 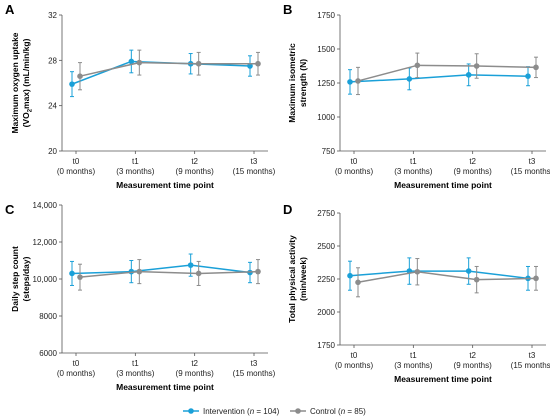 What do you see at coordinates (303, 83) in the screenshot?
I see `y-axis-title-line2: strength (N)` at bounding box center [303, 83].